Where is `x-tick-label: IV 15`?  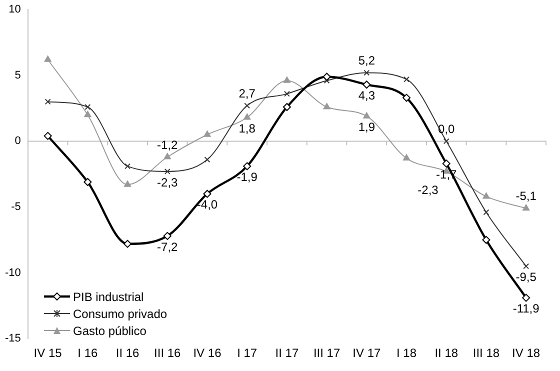
x-tick-label: IV 15 is located at coordinates (48, 353).